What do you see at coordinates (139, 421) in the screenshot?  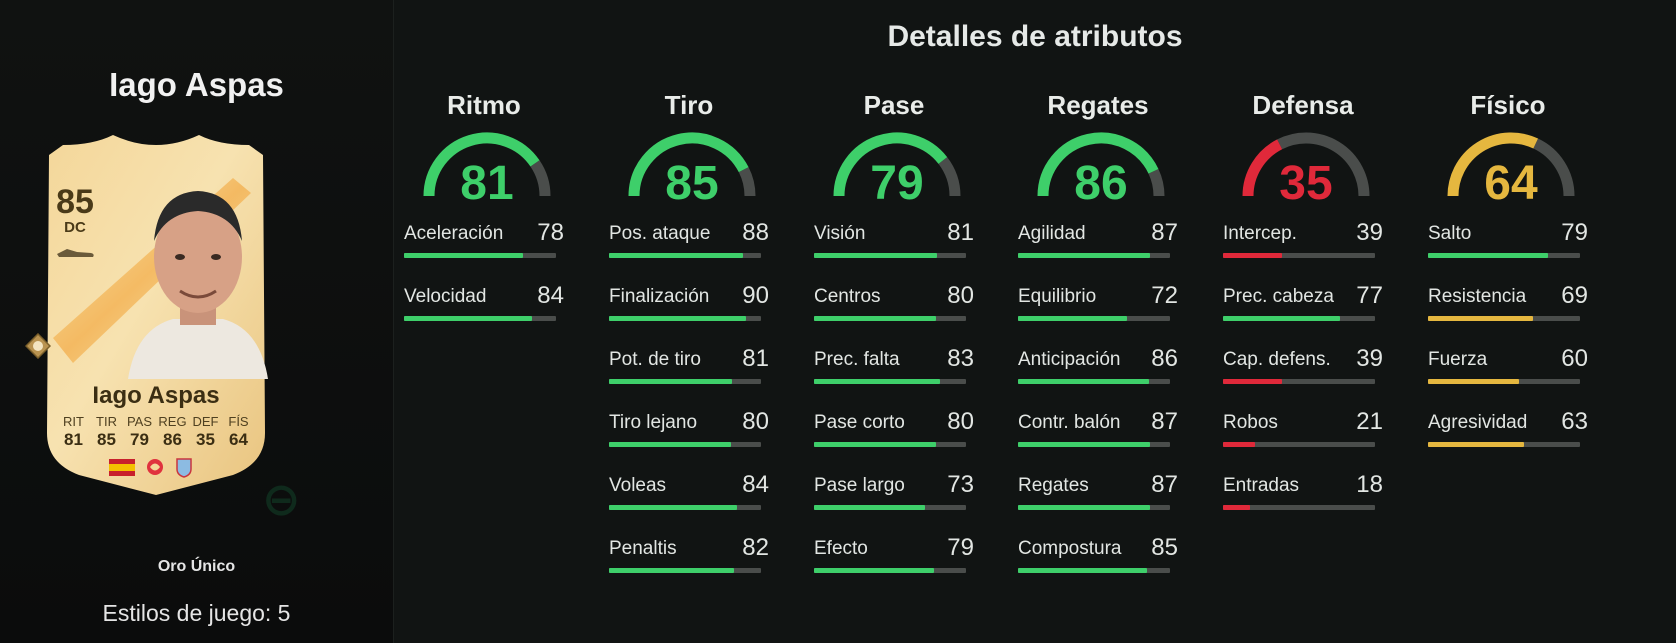 I see `card-stat-label: PAS` at bounding box center [139, 421].